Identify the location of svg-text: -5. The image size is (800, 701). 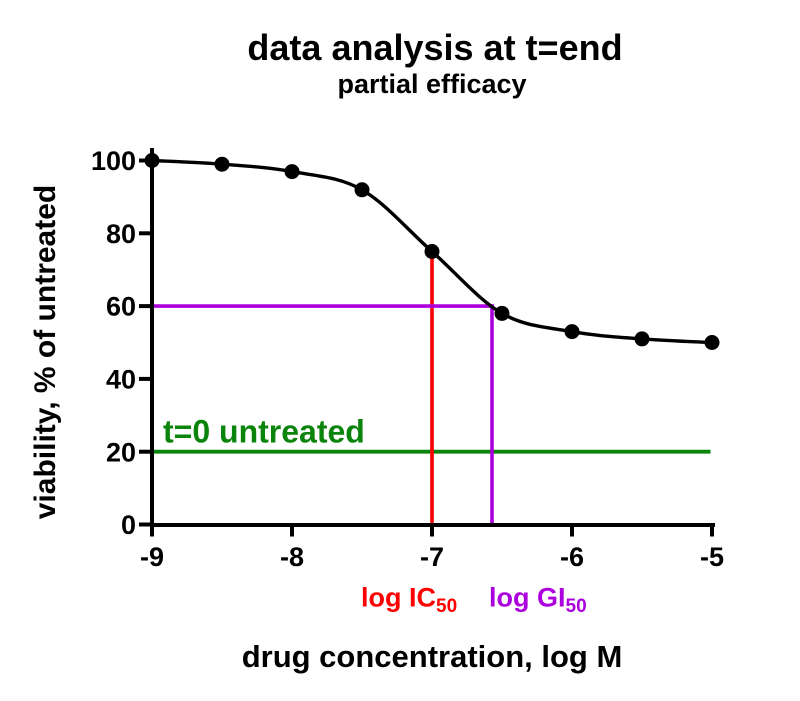
(712, 557).